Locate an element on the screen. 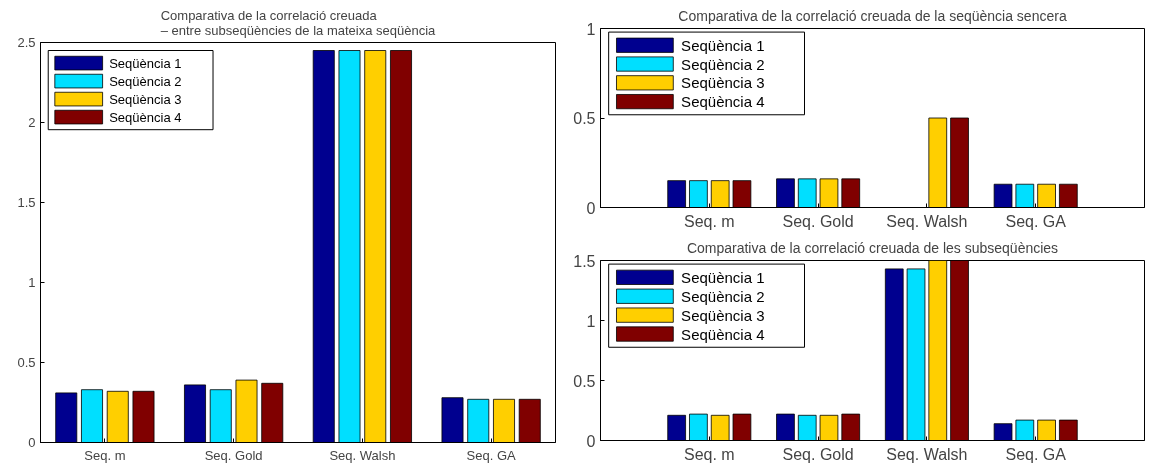 The height and width of the screenshot is (465, 1149). chart-title: Comparativa de la correlació creuada – entre subseqüències de la mateixa seqüència is located at coordinates (298, 22).